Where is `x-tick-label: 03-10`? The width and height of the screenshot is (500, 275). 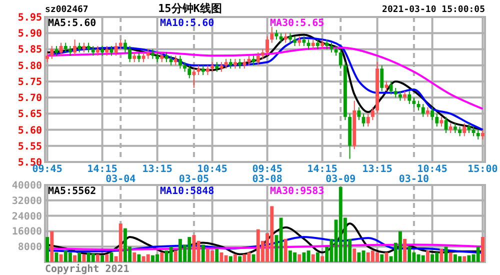
x-tick-label: 03-10 is located at coordinates (414, 179).